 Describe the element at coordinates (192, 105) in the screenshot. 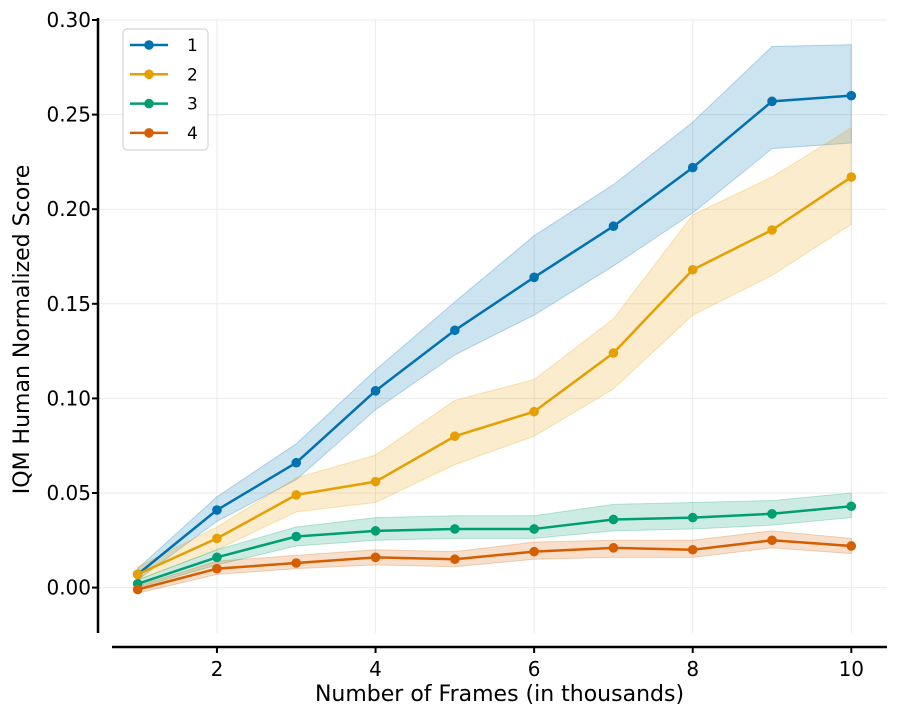

I see `legend-label-3: 3` at that location.